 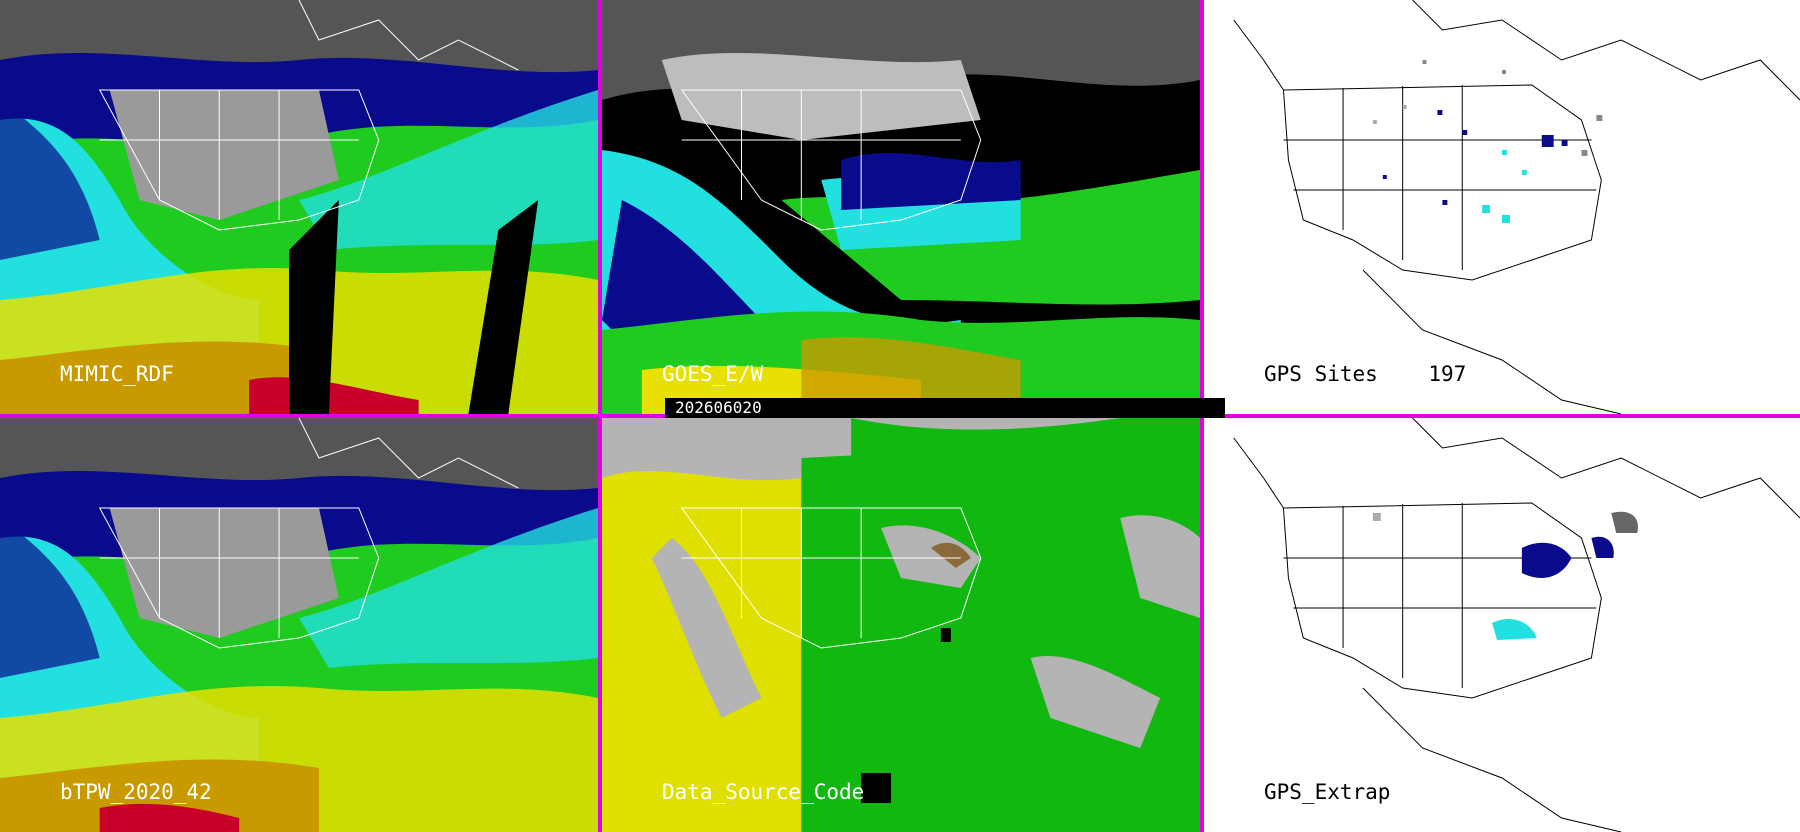 I want to click on panel-label-mimic: MIMIC_RDF, so click(x=117, y=374).